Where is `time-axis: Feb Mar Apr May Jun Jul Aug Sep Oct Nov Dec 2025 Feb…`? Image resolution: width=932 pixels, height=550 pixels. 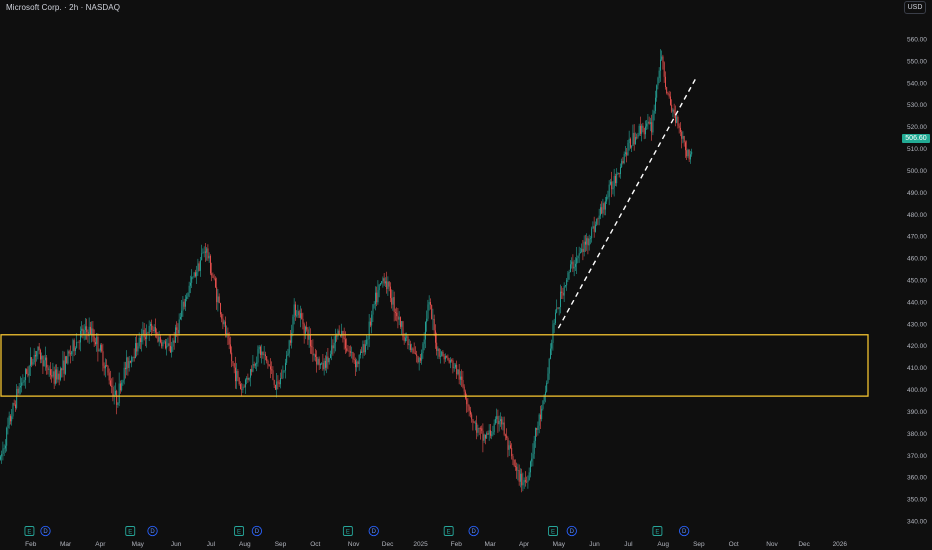 time-axis: Feb Mar Apr May Jun Jul Aug Sep Oct Nov Dec 2025 Feb… is located at coordinates (436, 544).